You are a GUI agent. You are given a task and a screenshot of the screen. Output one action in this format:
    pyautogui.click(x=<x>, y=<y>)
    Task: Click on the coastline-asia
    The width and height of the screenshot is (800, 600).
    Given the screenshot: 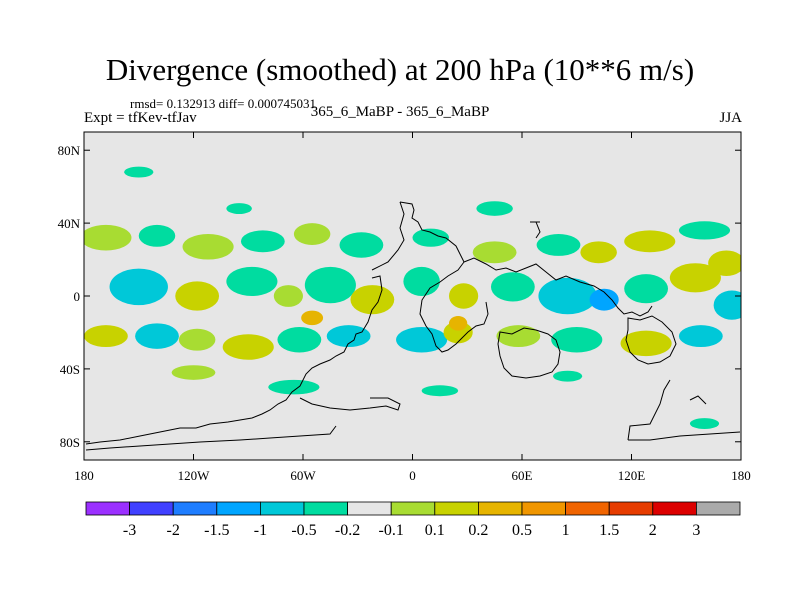 What is the action you would take?
    pyautogui.click(x=558, y=287)
    